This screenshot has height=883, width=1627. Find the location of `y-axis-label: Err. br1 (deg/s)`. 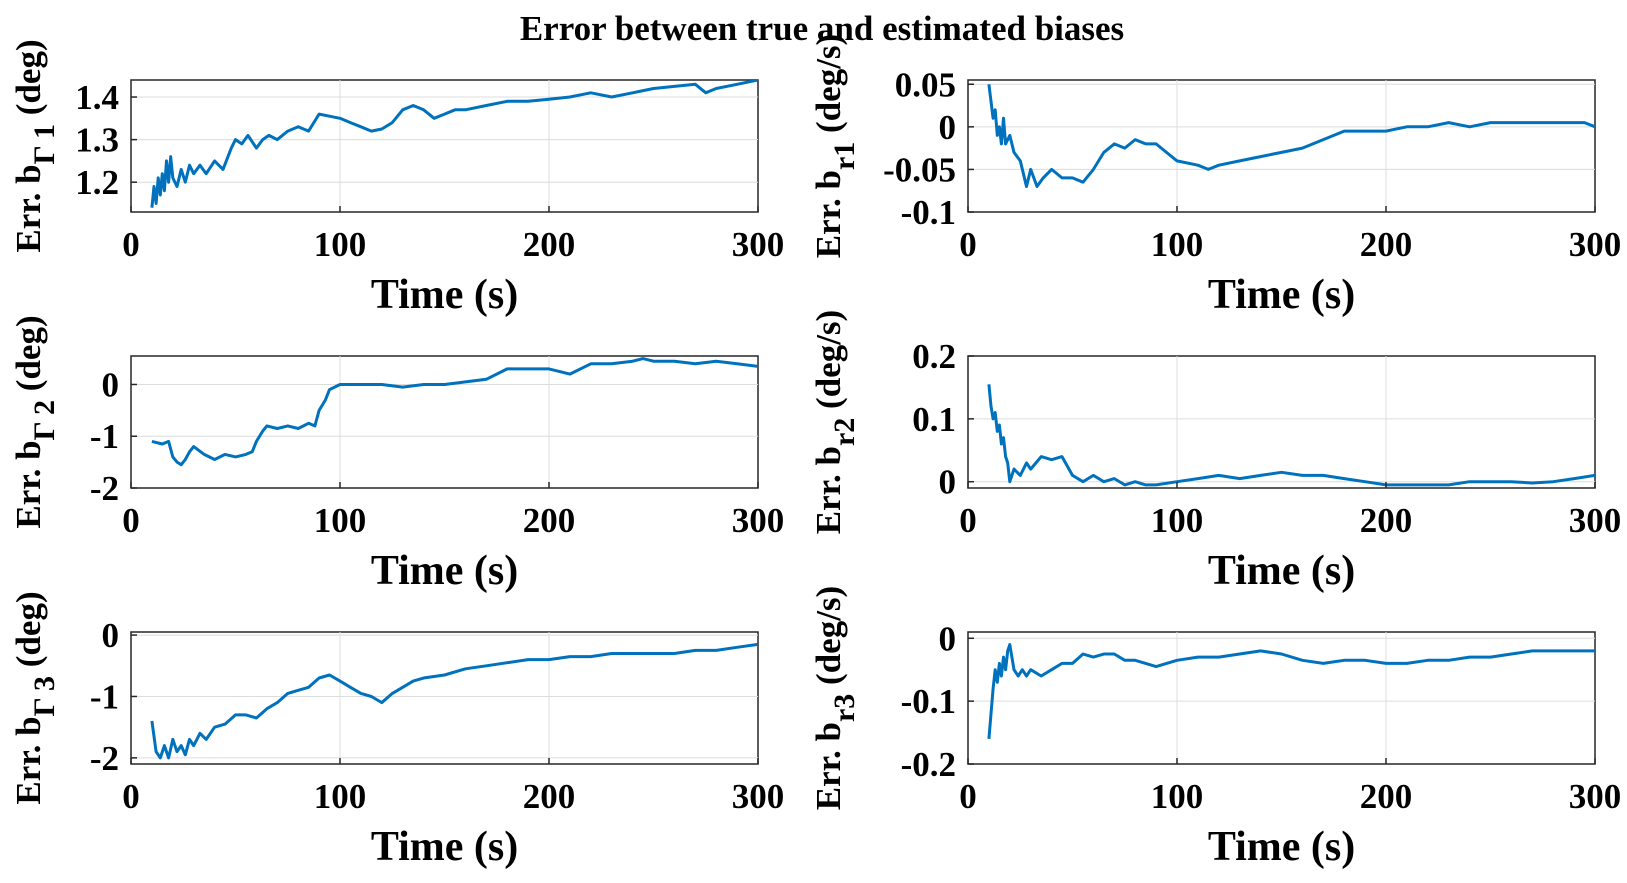

y-axis-label: Err. br1 (deg/s) is located at coordinates (835, 146).